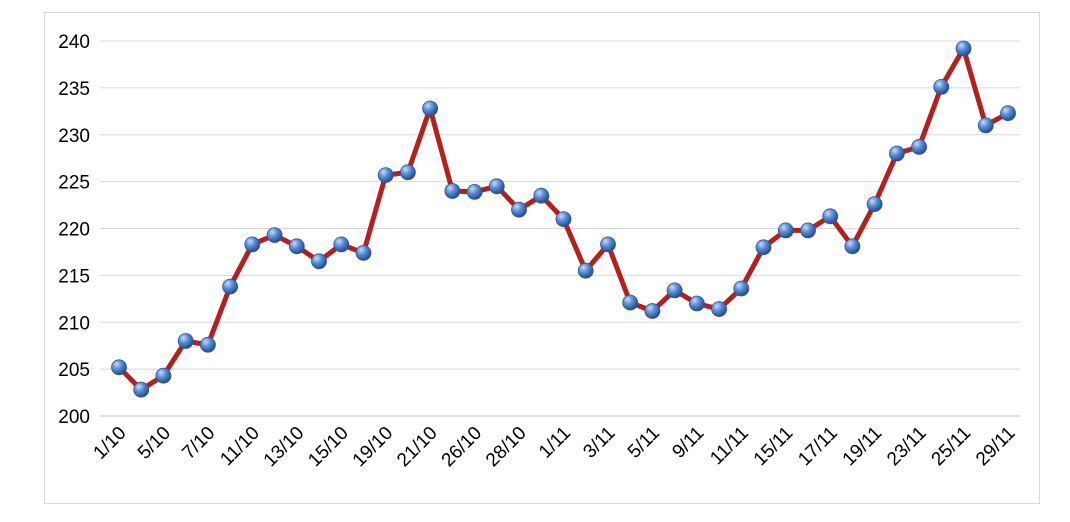  Describe the element at coordinates (74, 323) in the screenshot. I see `y-tick-label: 210` at that location.